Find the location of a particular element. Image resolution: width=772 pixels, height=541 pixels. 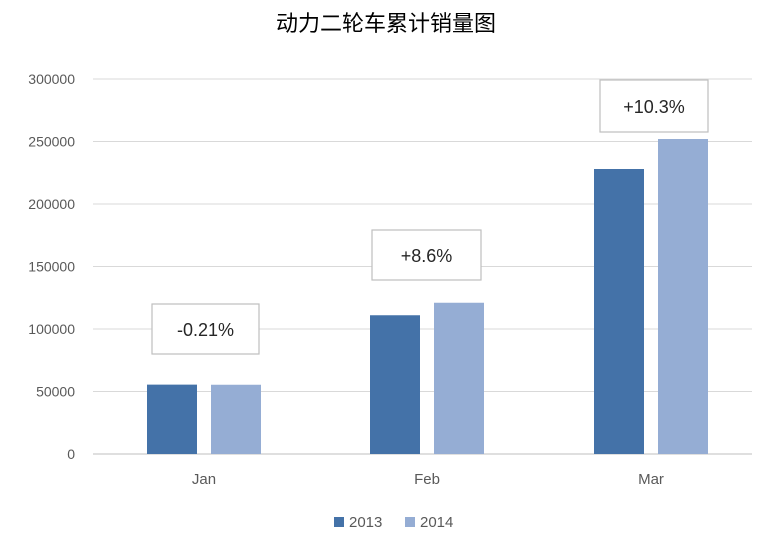

legend-swatch-2013 is located at coordinates (339, 522).